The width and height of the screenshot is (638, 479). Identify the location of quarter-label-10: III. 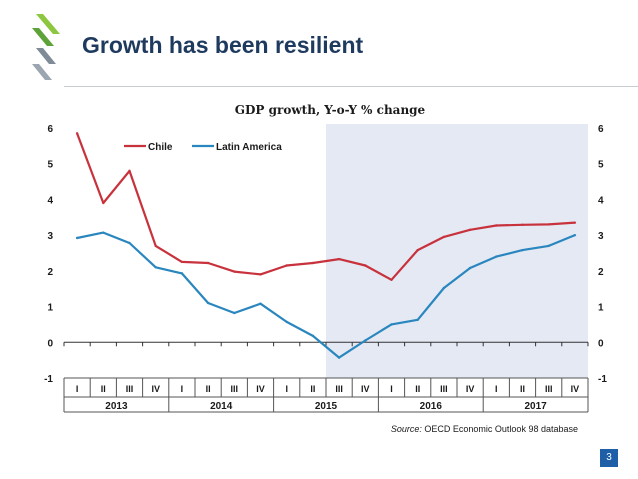
(339, 389).